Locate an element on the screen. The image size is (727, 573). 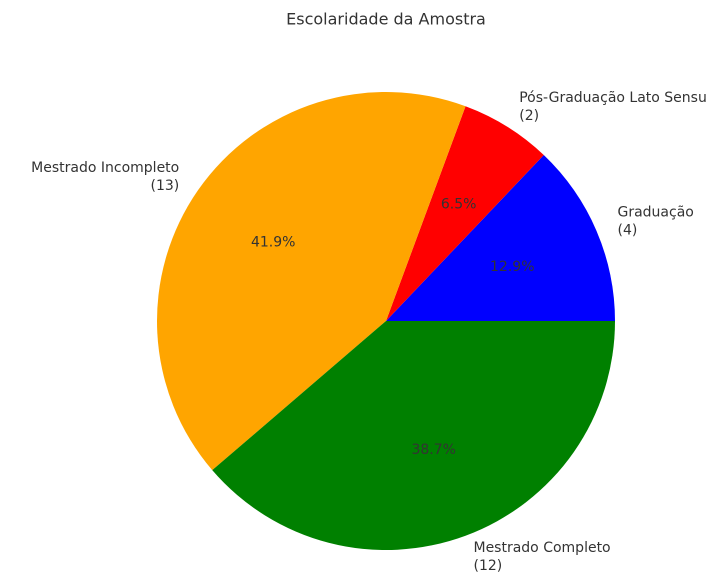
slice-value-label: (4) is located at coordinates (627, 231).